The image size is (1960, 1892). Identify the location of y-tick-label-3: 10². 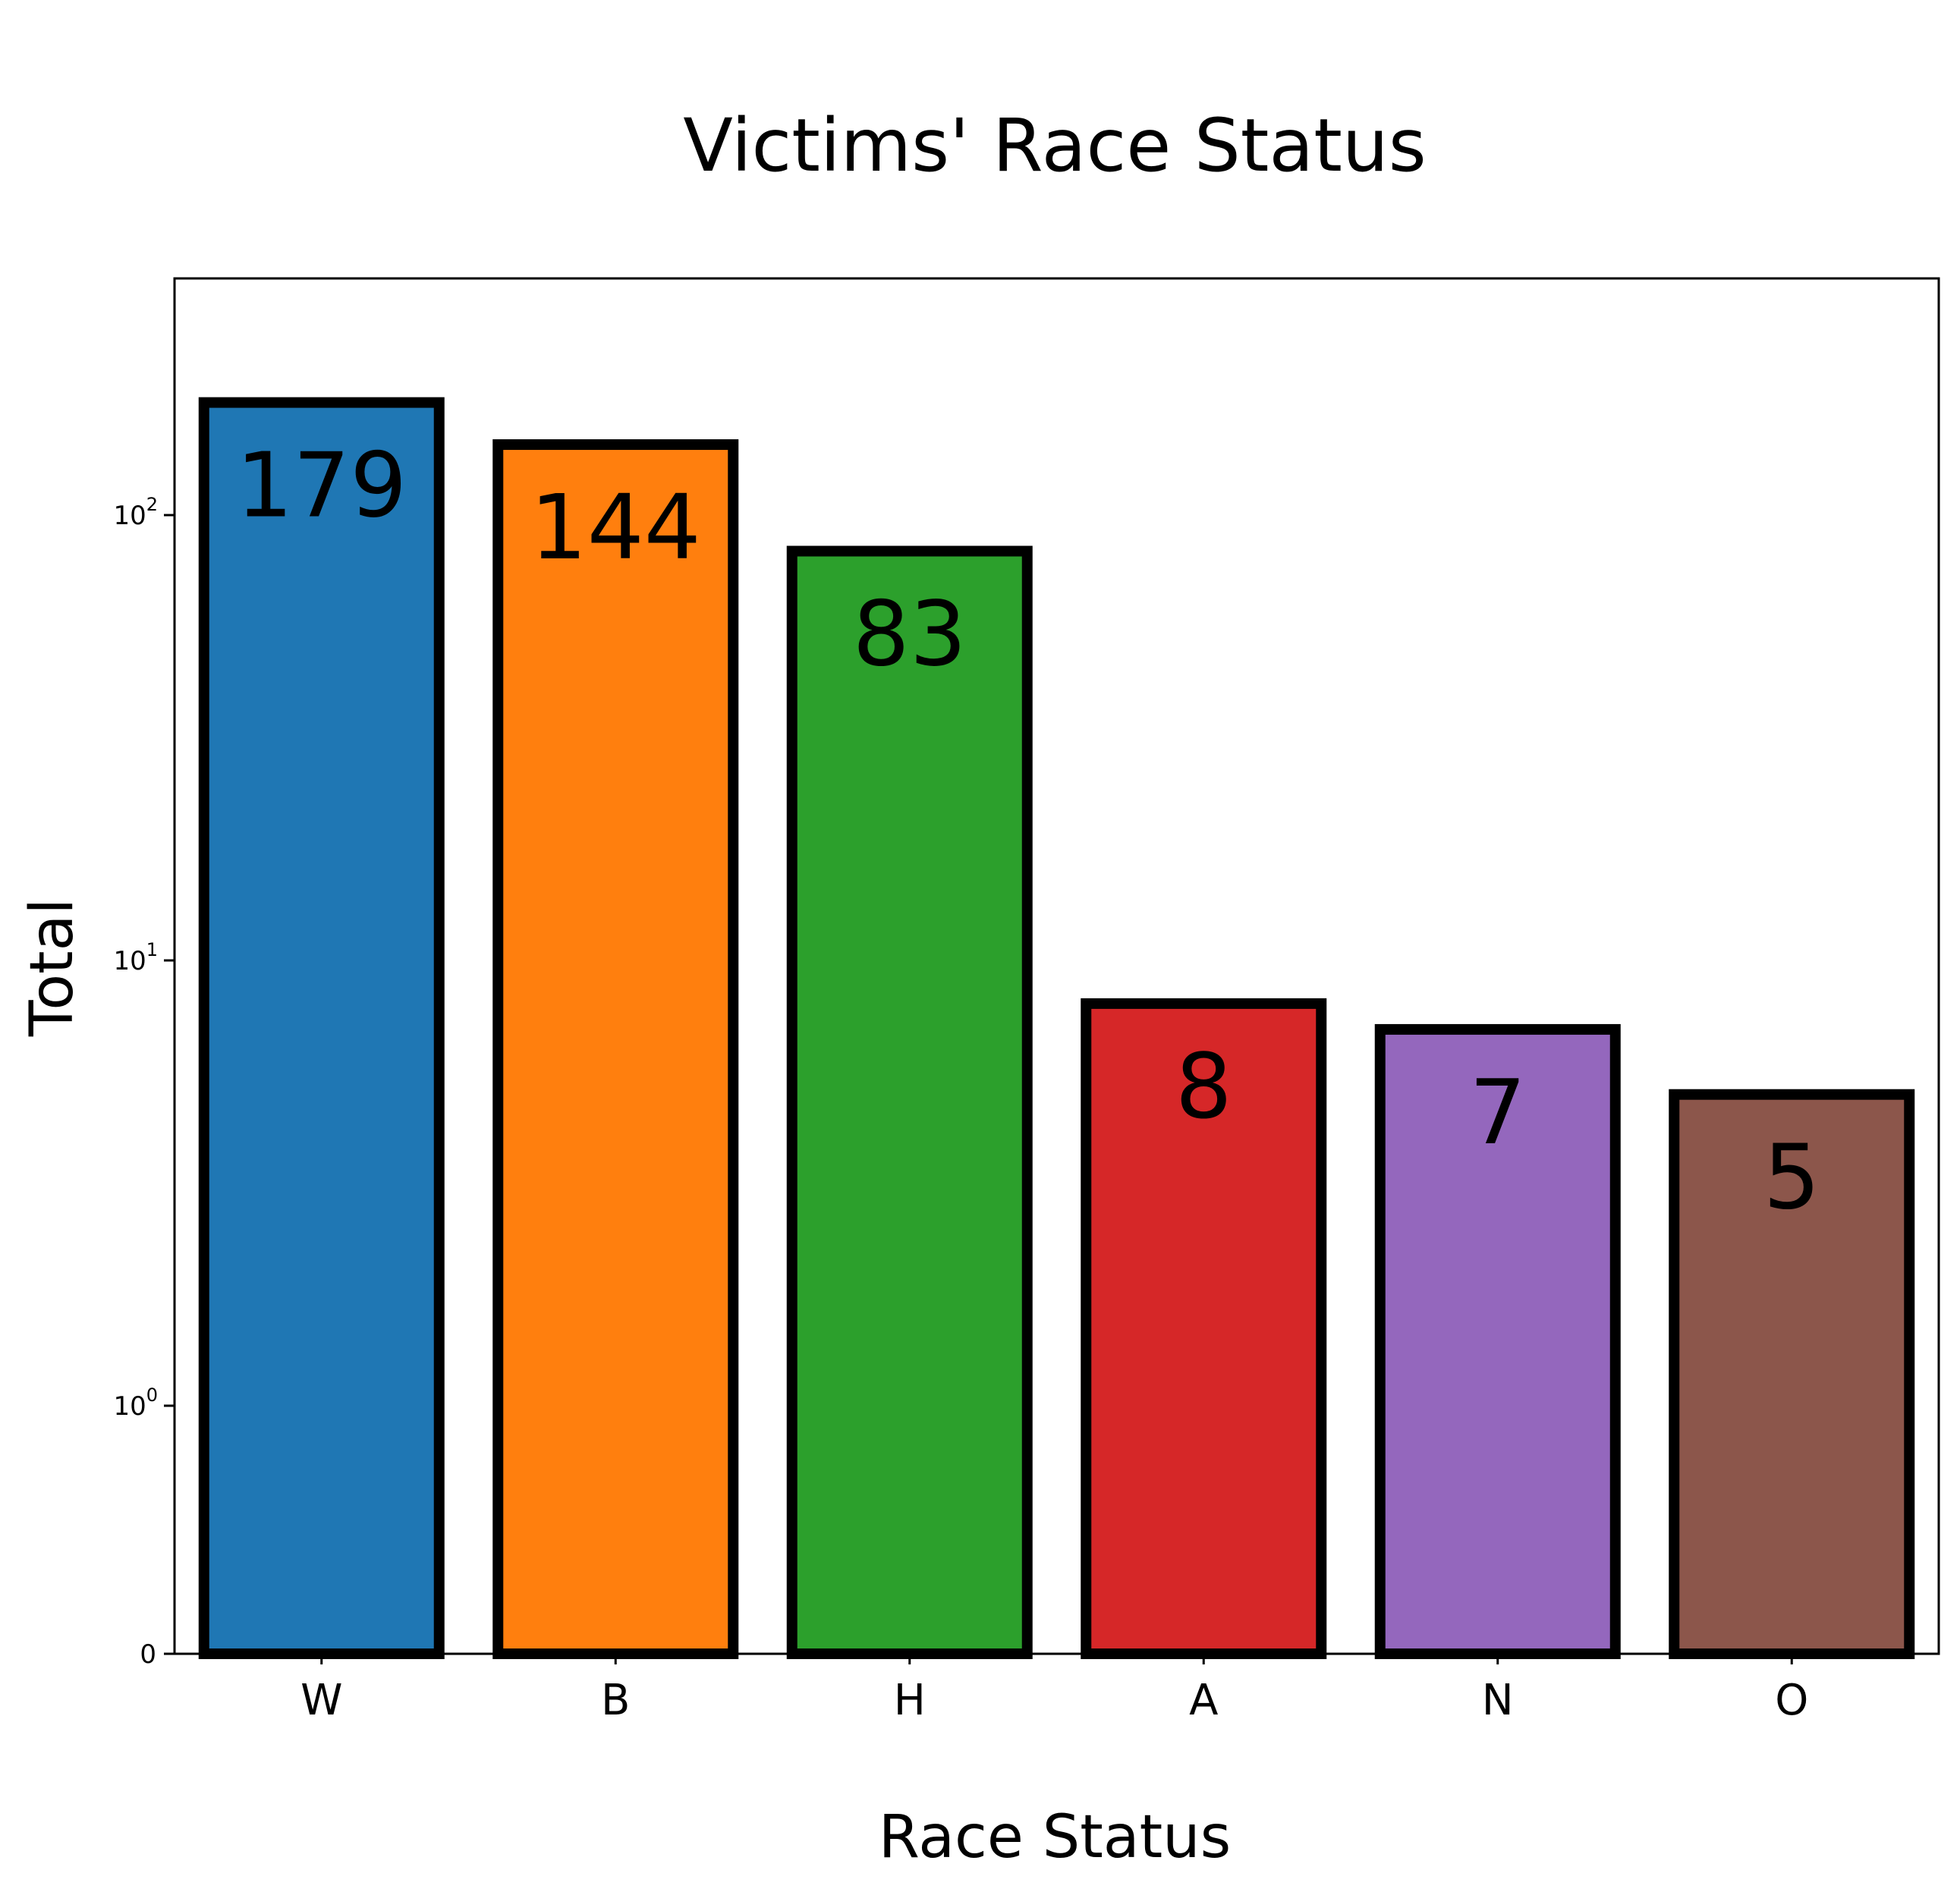
(135, 512).